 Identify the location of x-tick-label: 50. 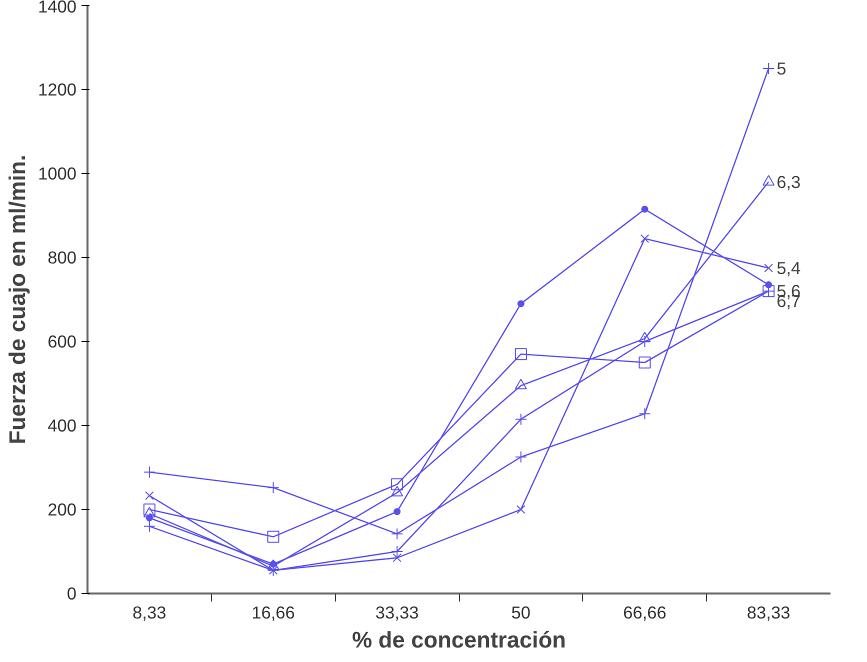
(521, 612).